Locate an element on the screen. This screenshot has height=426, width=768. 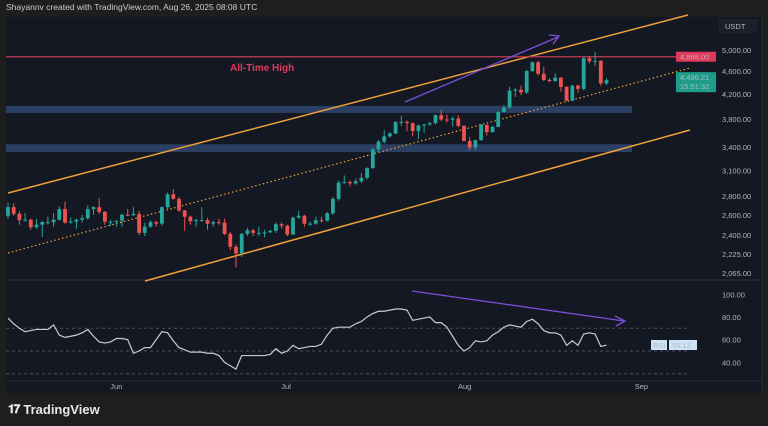
tradingview-logo: 𝟏𝟕 TradingView is located at coordinates (54, 409).